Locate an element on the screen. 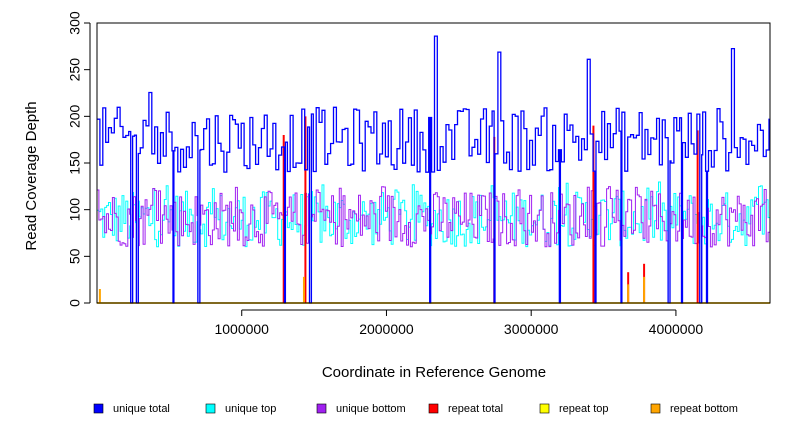  legend-swatch-repeat-total is located at coordinates (433, 408).